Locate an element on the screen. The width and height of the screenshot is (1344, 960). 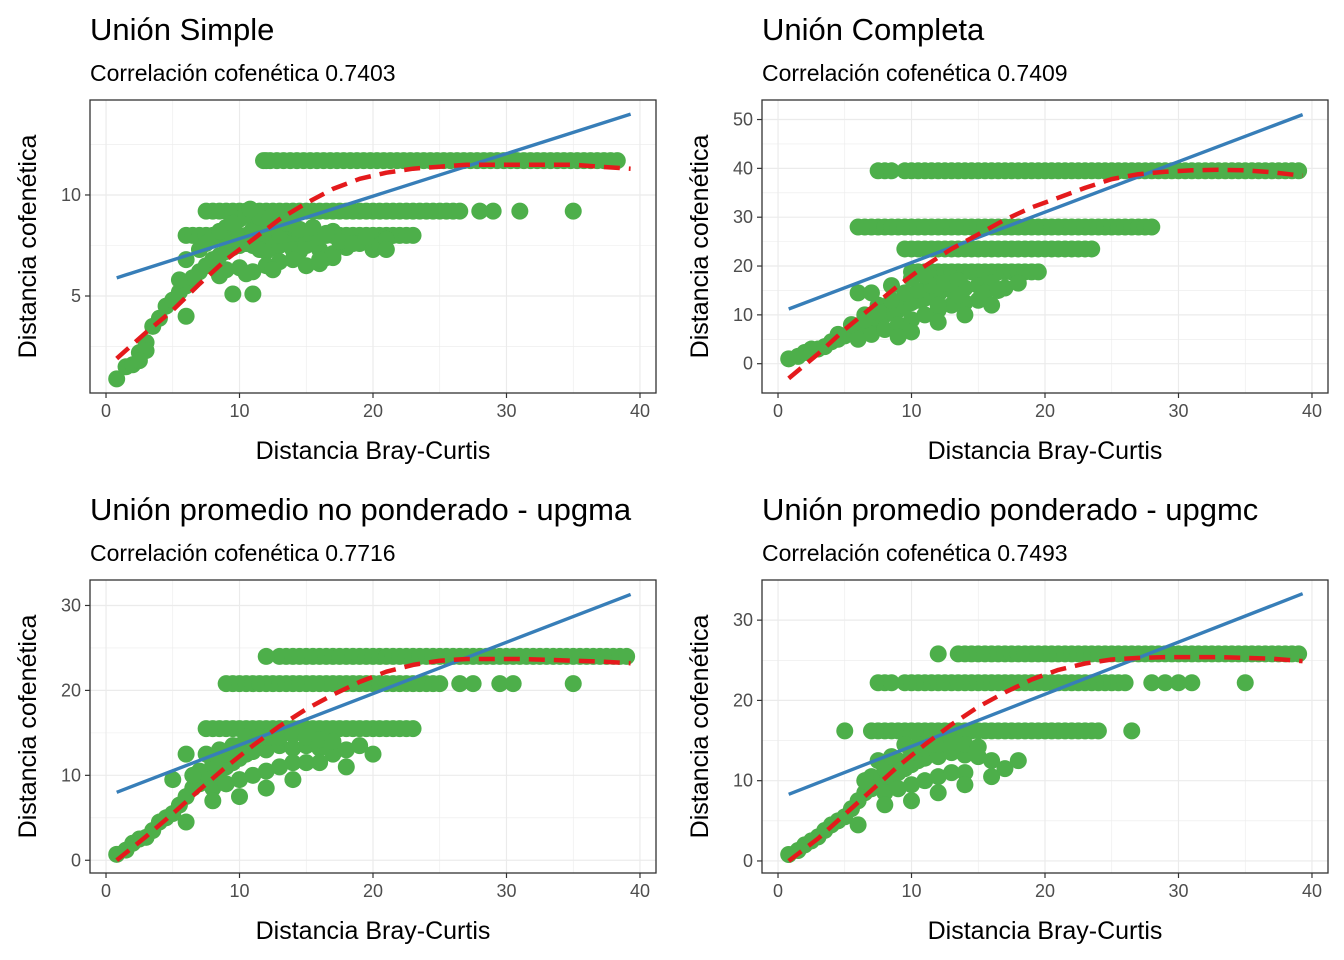
x-tick-label: 10 is located at coordinates (239, 411).